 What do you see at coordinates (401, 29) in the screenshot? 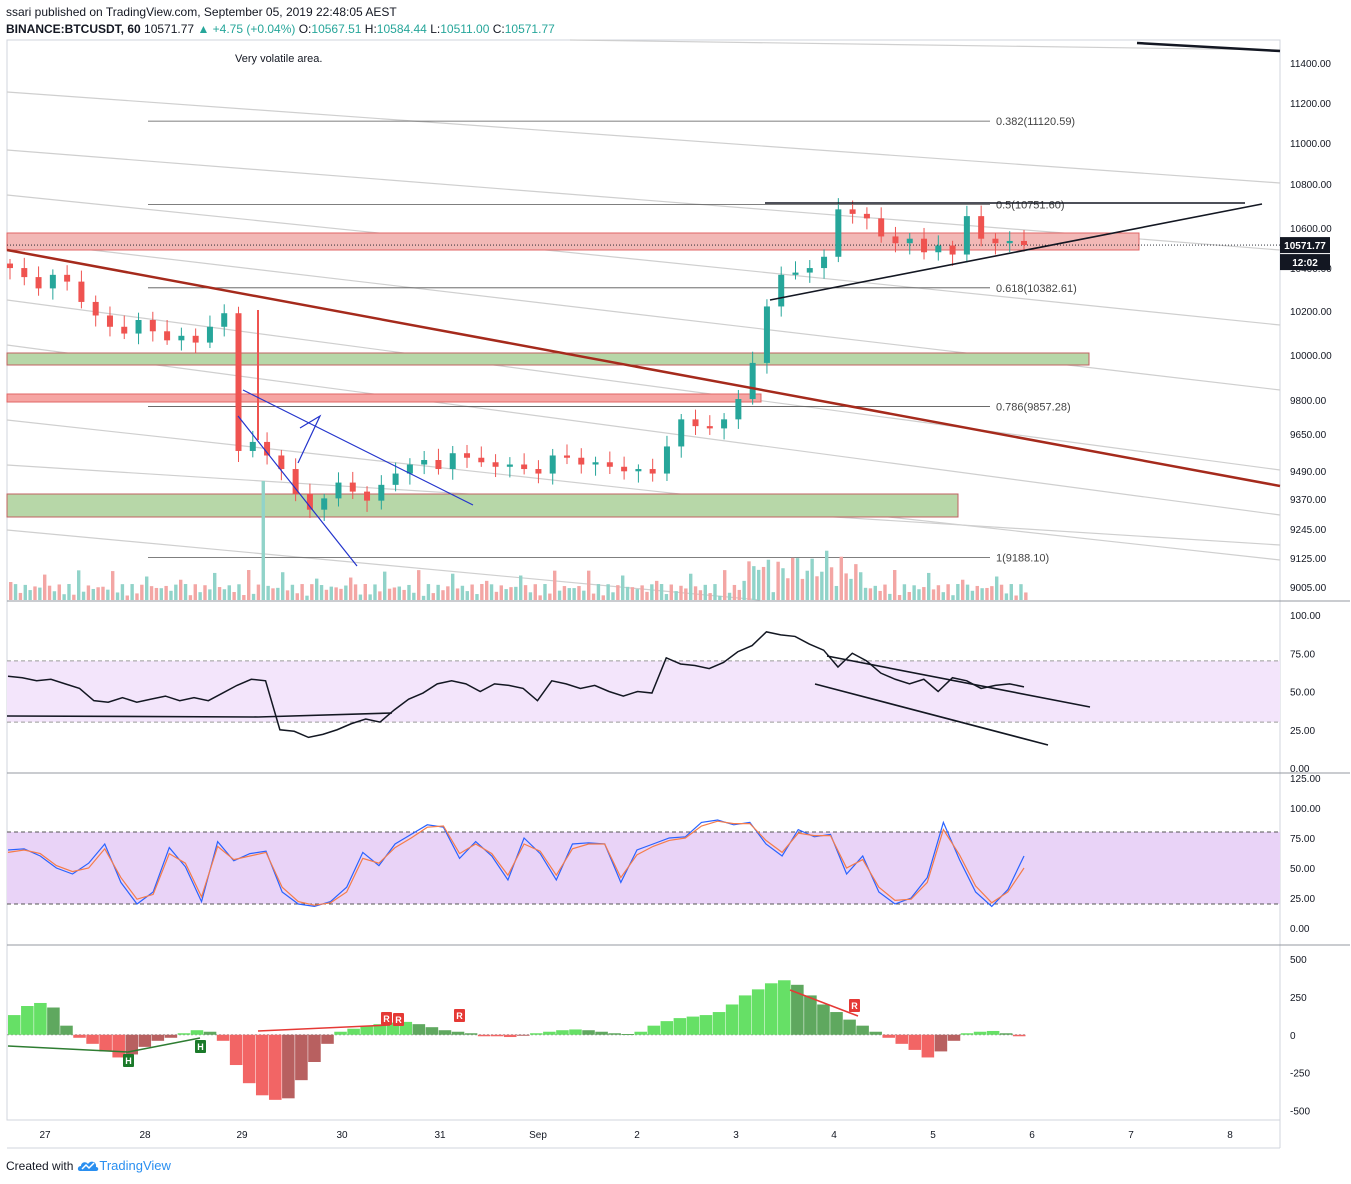
I see `high-value: 10584.44` at bounding box center [401, 29].